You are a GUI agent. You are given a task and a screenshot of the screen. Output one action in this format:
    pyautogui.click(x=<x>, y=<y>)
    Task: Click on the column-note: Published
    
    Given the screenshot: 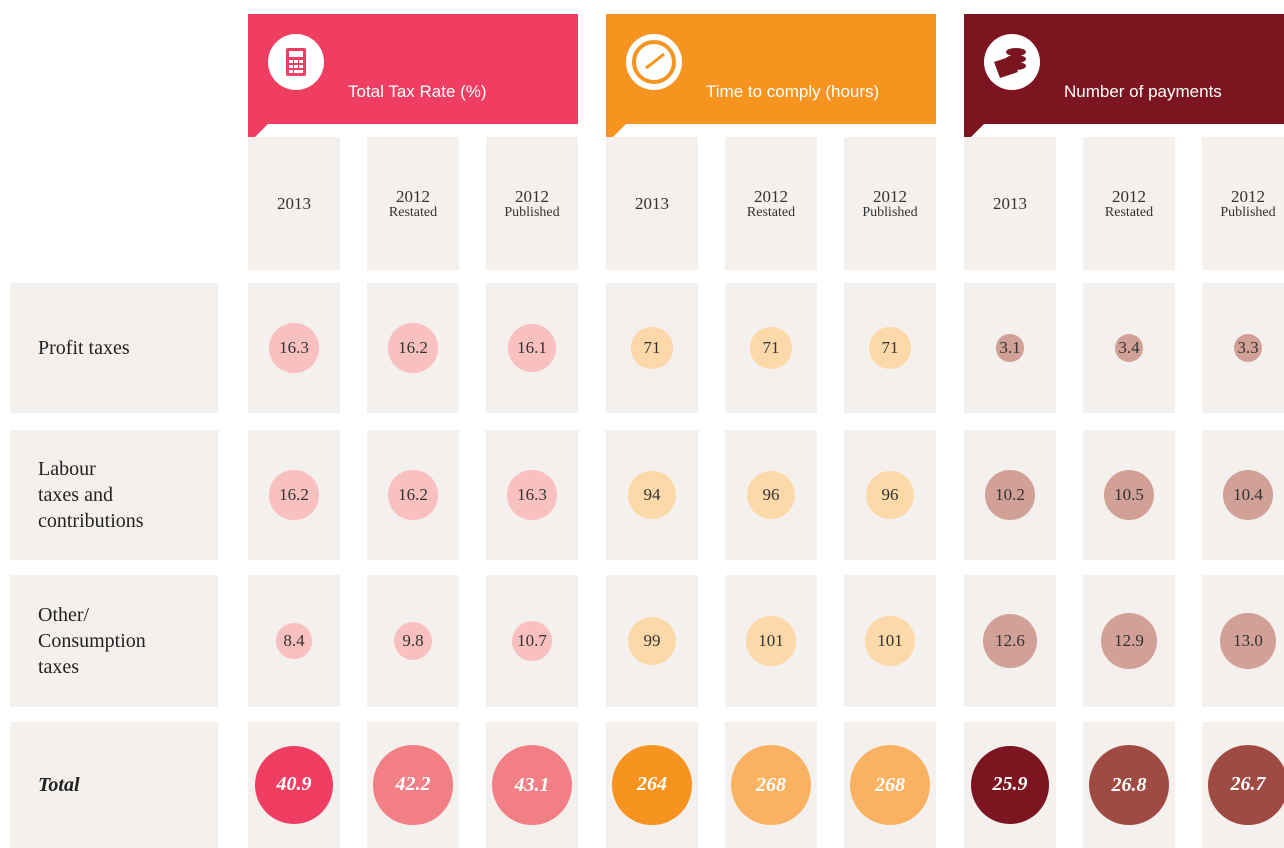 What is the action you would take?
    pyautogui.click(x=1248, y=212)
    